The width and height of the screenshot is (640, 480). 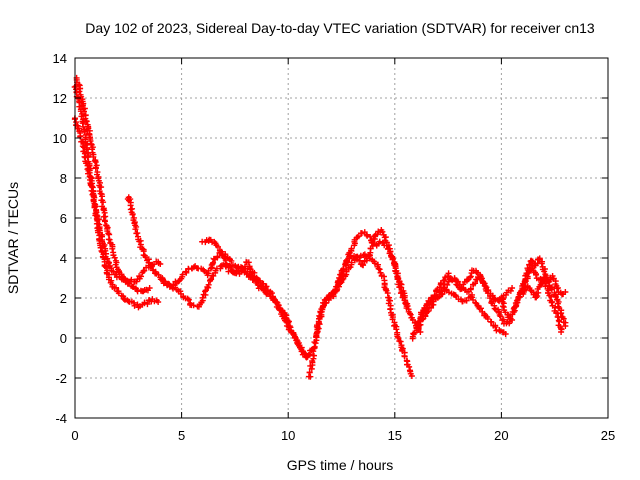 I want to click on y-tick-label: 4, so click(x=63, y=258).